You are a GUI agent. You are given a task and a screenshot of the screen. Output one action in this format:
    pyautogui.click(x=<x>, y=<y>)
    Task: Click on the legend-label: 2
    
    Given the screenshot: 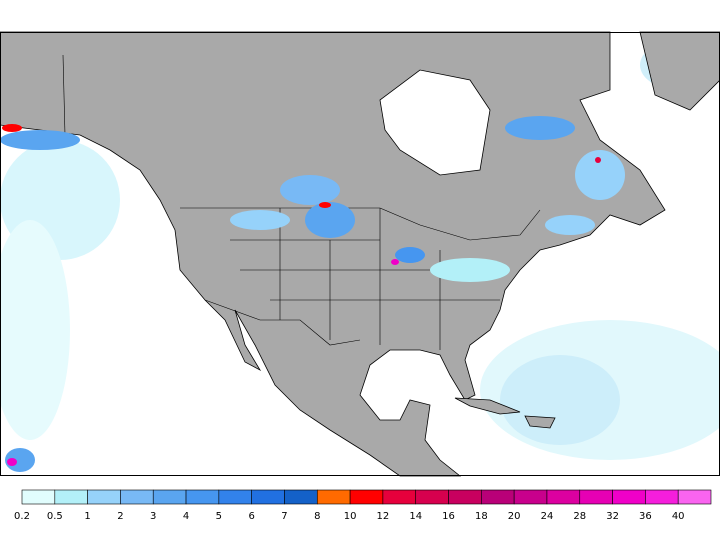 What is the action you would take?
    pyautogui.click(x=120, y=516)
    